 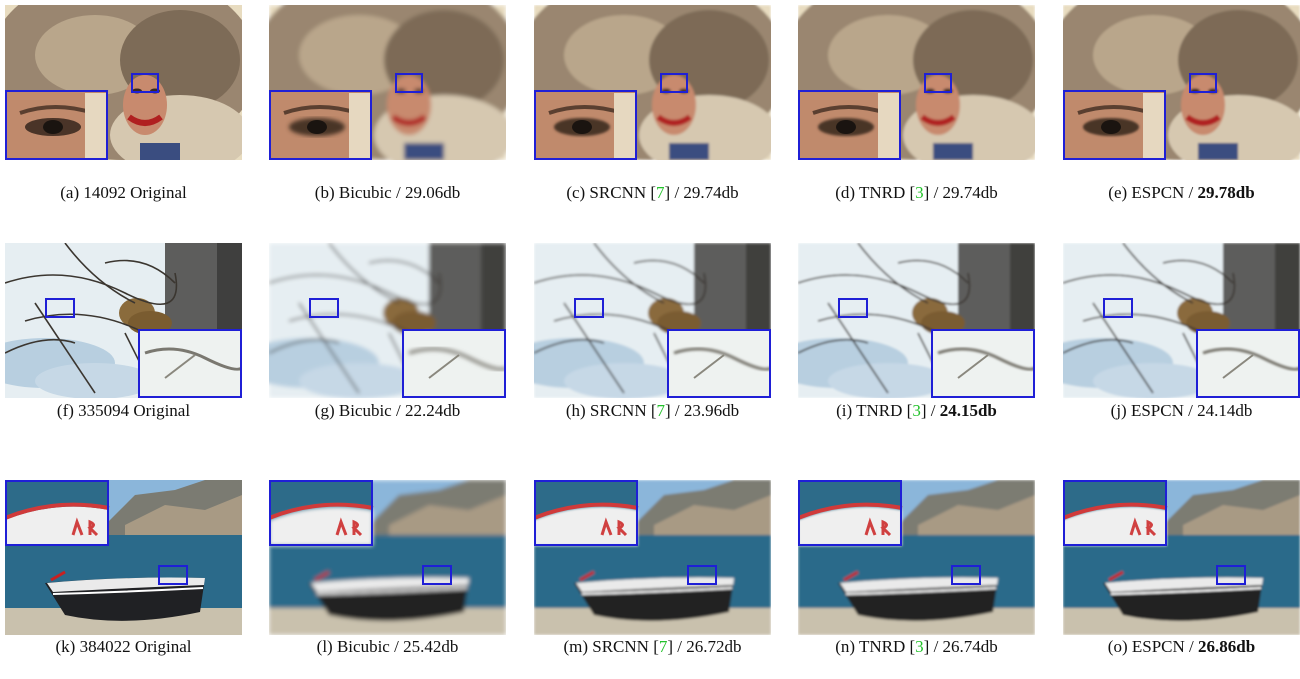 I want to click on psnr-score: ] / 23.96db, so click(x=702, y=410).